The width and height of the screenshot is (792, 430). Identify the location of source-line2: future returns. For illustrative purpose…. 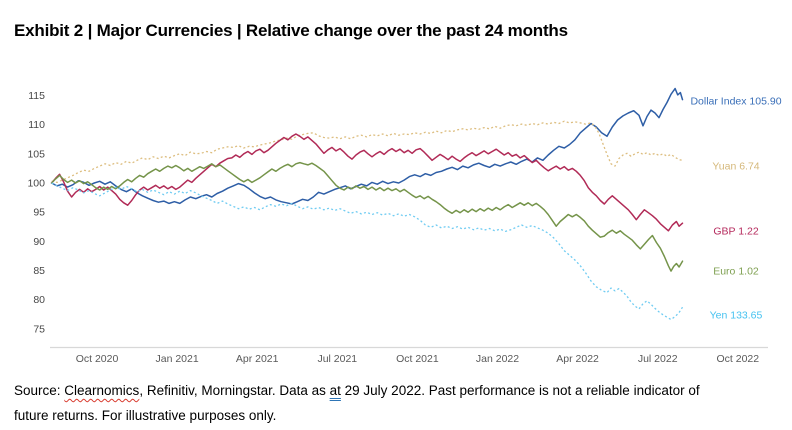
(145, 415).